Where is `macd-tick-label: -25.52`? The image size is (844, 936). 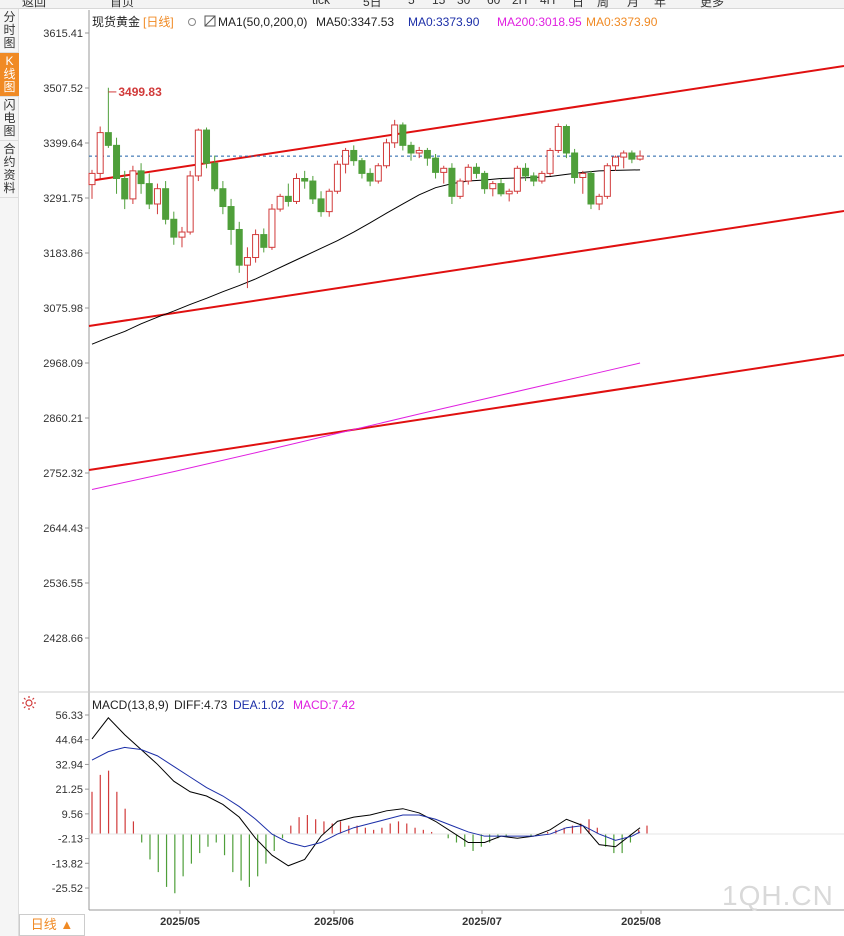 macd-tick-label: -25.52 is located at coordinates (67, 889).